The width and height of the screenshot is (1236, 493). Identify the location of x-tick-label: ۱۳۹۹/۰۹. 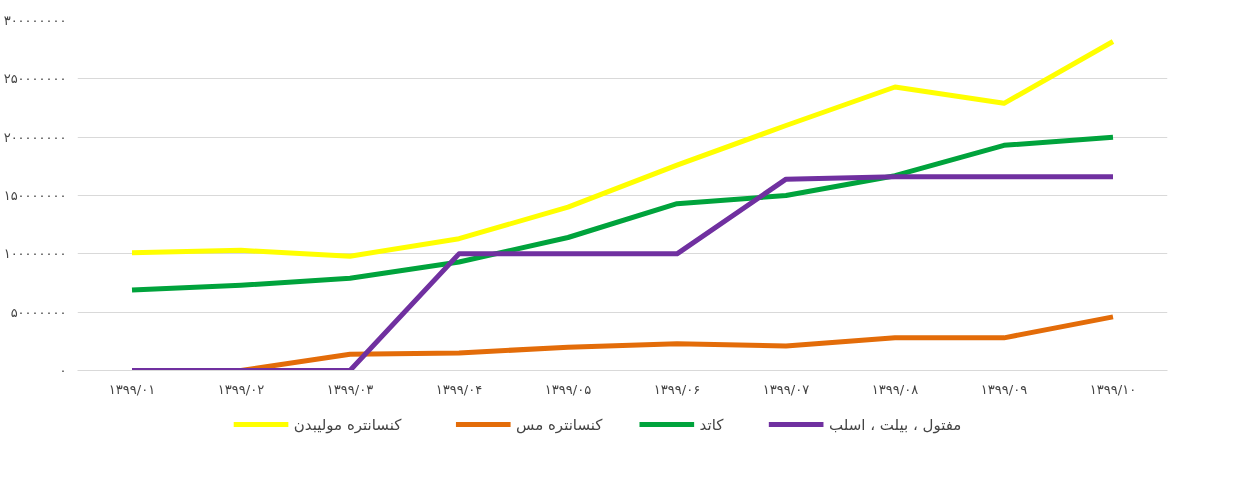
(1004, 389).